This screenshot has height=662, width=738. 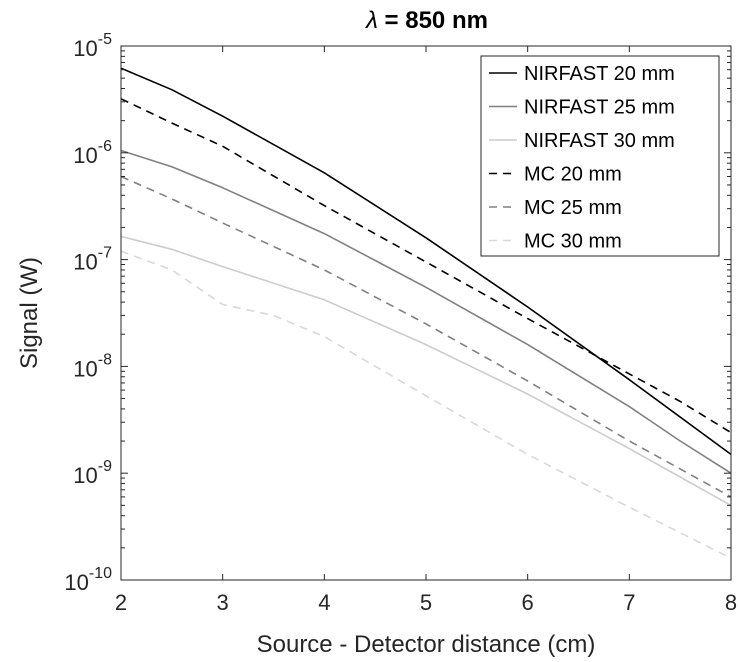 I want to click on x-tick-label: 5, so click(x=426, y=602).